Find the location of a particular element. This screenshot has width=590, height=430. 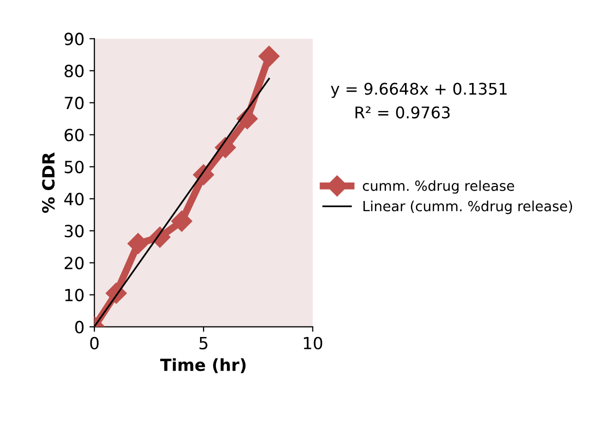

x-axis-title: Time (hr) is located at coordinates (203, 366).